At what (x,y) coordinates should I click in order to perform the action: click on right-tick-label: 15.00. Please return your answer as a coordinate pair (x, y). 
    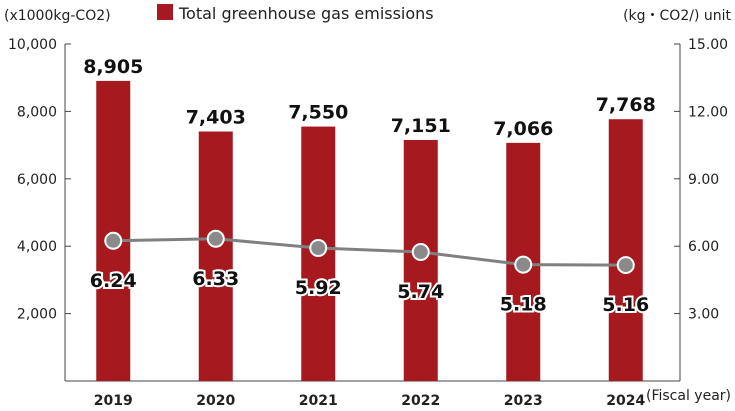
    Looking at the image, I should click on (708, 45).